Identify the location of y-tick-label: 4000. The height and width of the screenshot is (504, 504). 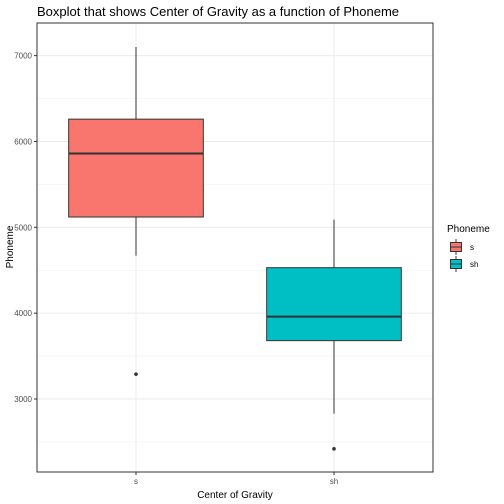
(23, 313).